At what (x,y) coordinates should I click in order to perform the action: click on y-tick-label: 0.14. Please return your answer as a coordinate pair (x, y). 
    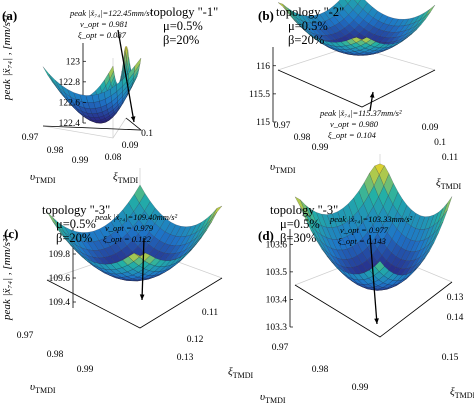
    Looking at the image, I should click on (455, 318).